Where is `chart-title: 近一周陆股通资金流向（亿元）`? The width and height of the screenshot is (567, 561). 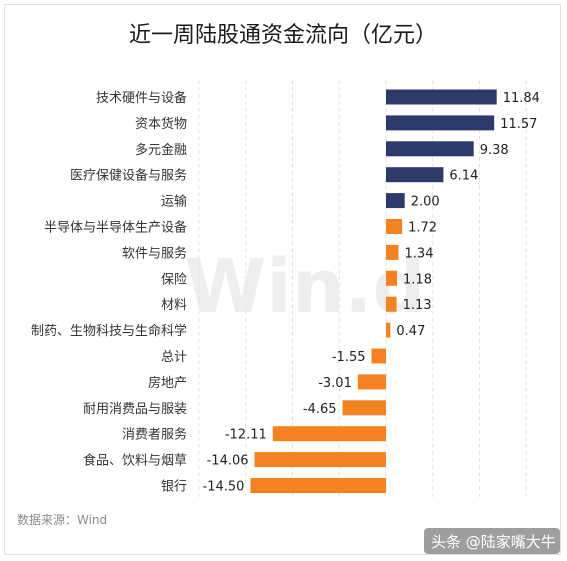 chart-title: 近一周陆股通资金流向（亿元） is located at coordinates (283, 35).